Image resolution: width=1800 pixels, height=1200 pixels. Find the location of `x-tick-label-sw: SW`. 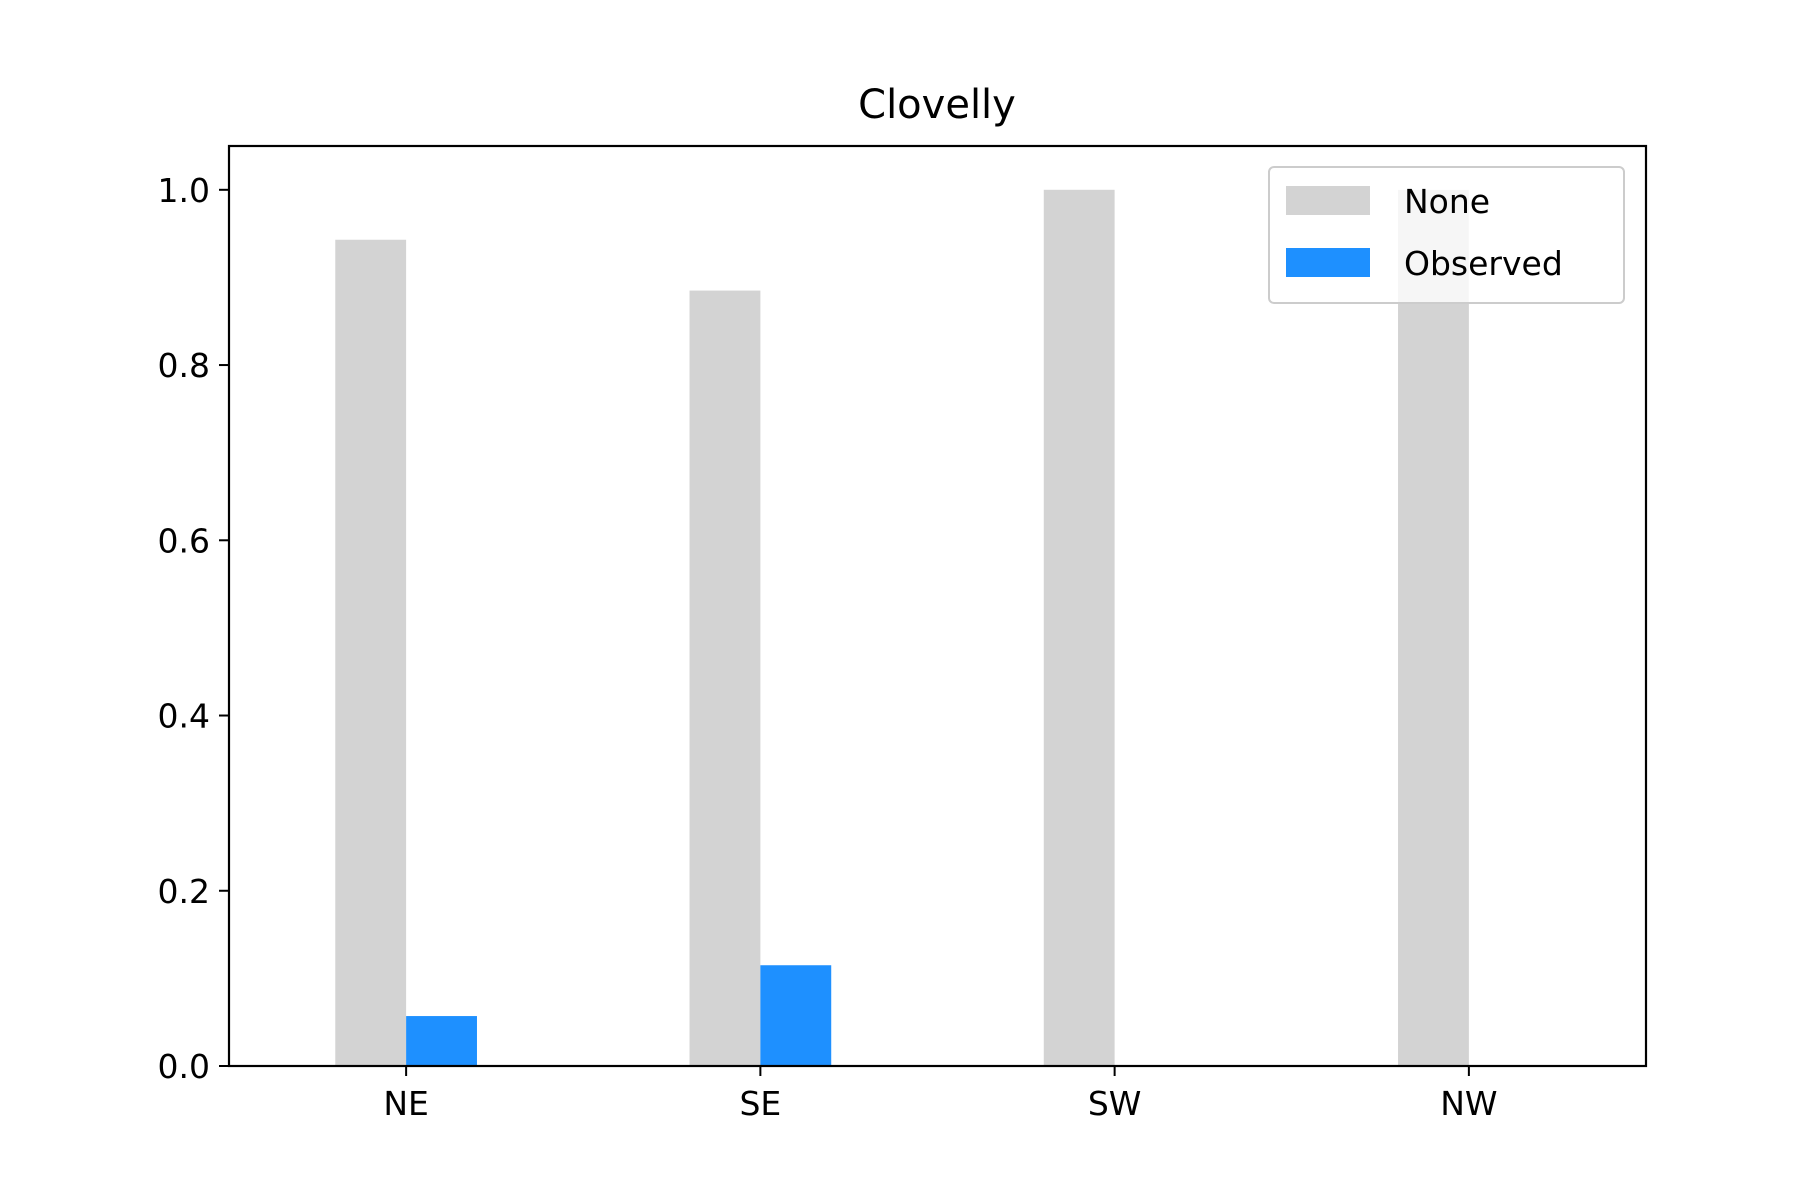

x-tick-label-sw: SW is located at coordinates (1115, 1103).